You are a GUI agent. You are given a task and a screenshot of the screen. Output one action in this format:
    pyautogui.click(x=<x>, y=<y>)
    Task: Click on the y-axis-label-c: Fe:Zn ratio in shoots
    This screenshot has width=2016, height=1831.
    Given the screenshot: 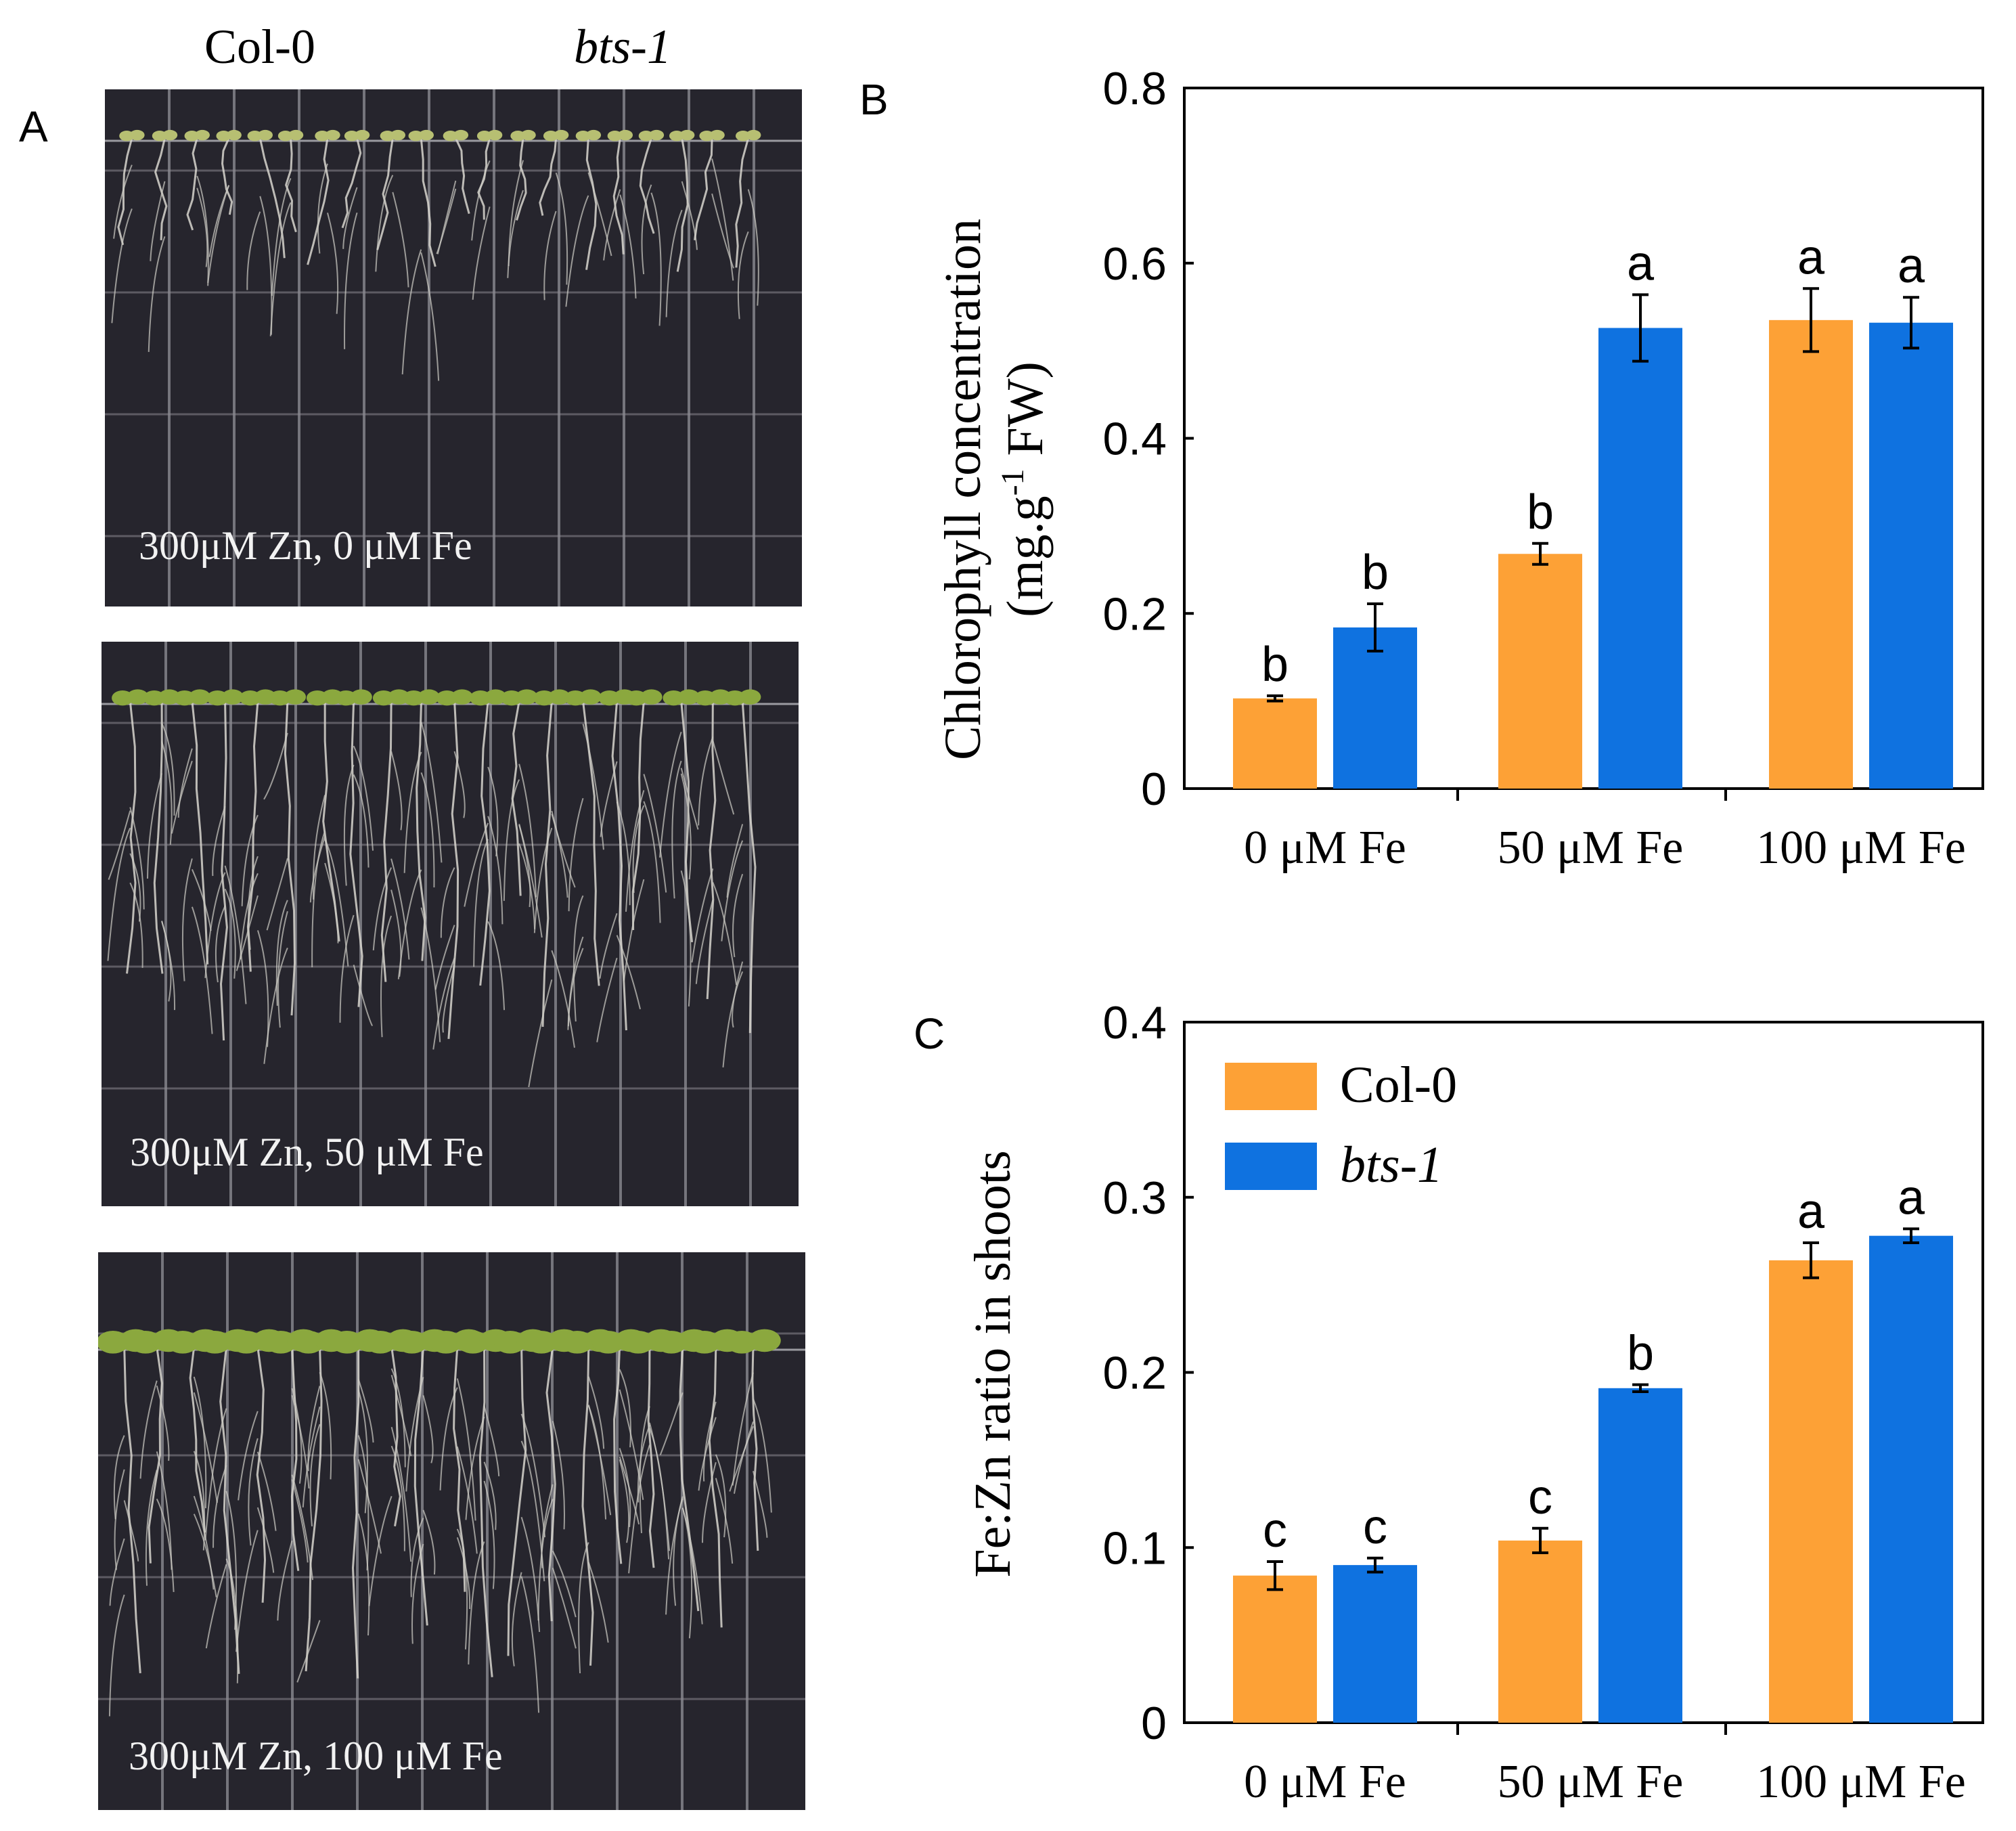 What is the action you would take?
    pyautogui.click(x=992, y=1363)
    